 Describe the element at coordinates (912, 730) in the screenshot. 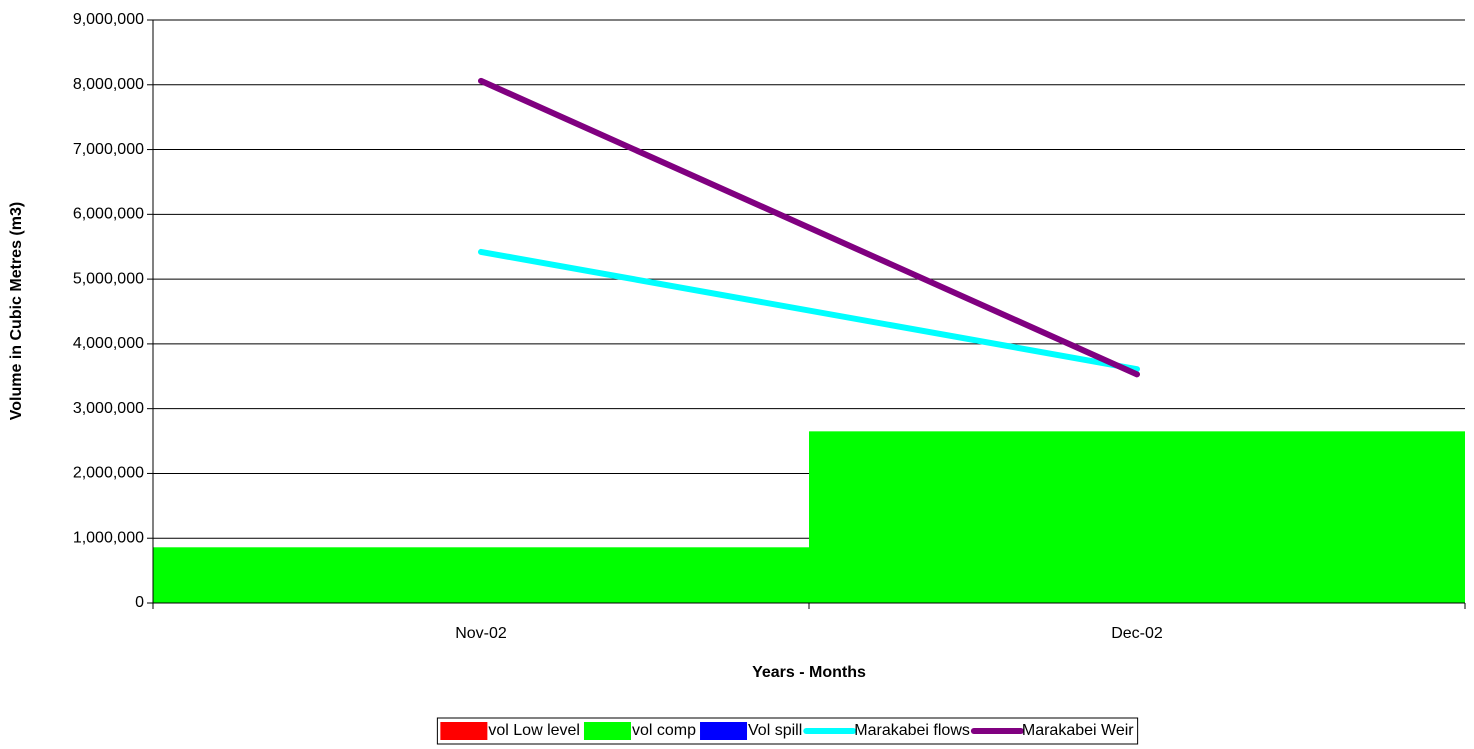

I see `legend-label: Marakabei flows` at that location.